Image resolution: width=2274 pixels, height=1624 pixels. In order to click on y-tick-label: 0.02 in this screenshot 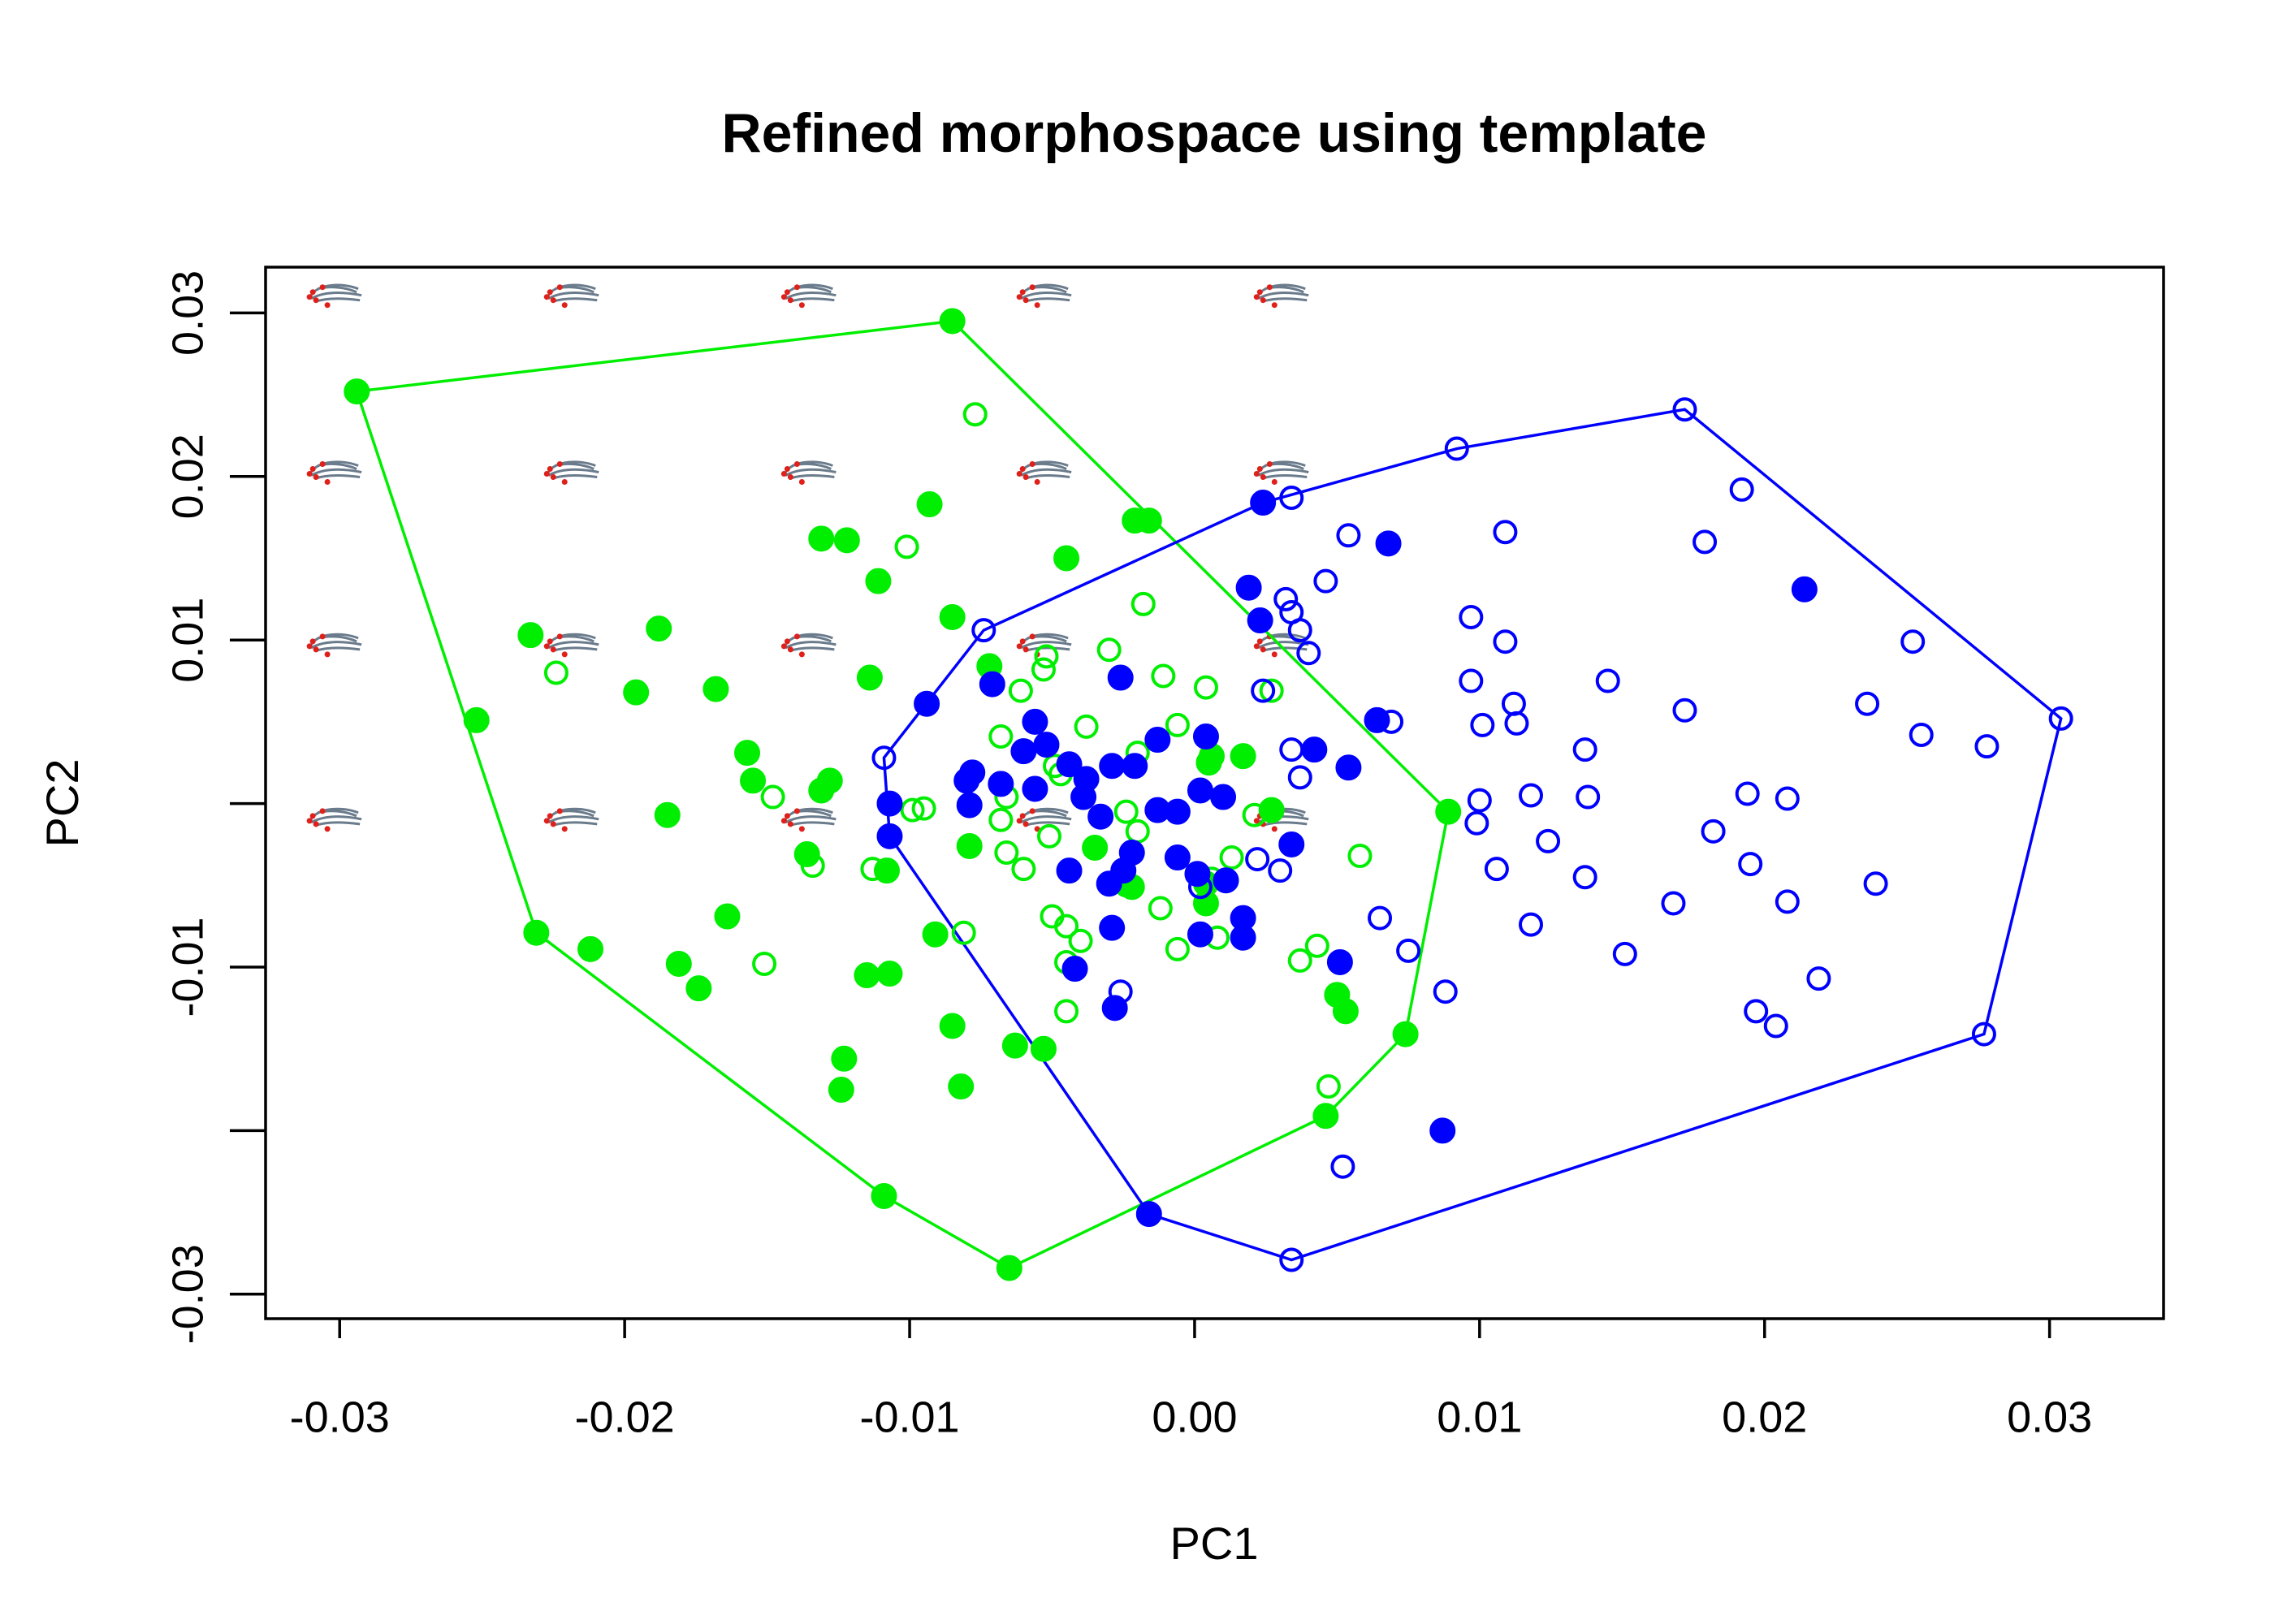, I will do `click(187, 477)`.